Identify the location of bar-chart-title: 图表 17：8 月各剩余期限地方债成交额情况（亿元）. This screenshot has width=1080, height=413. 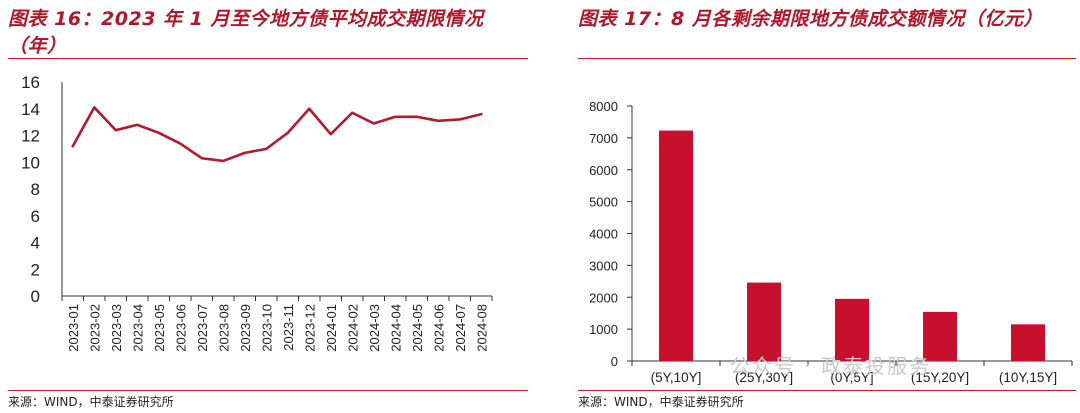
(810, 19).